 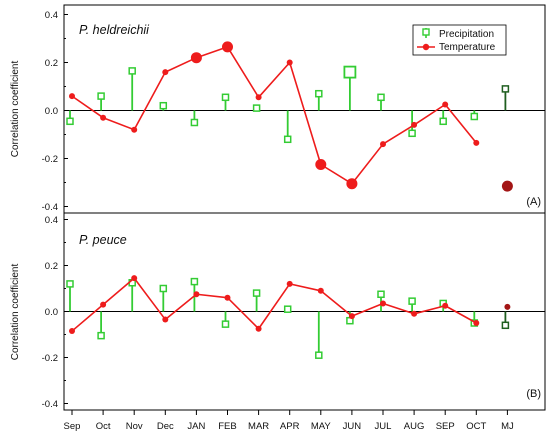 What do you see at coordinates (134, 426) in the screenshot?
I see `month-label: Nov` at bounding box center [134, 426].